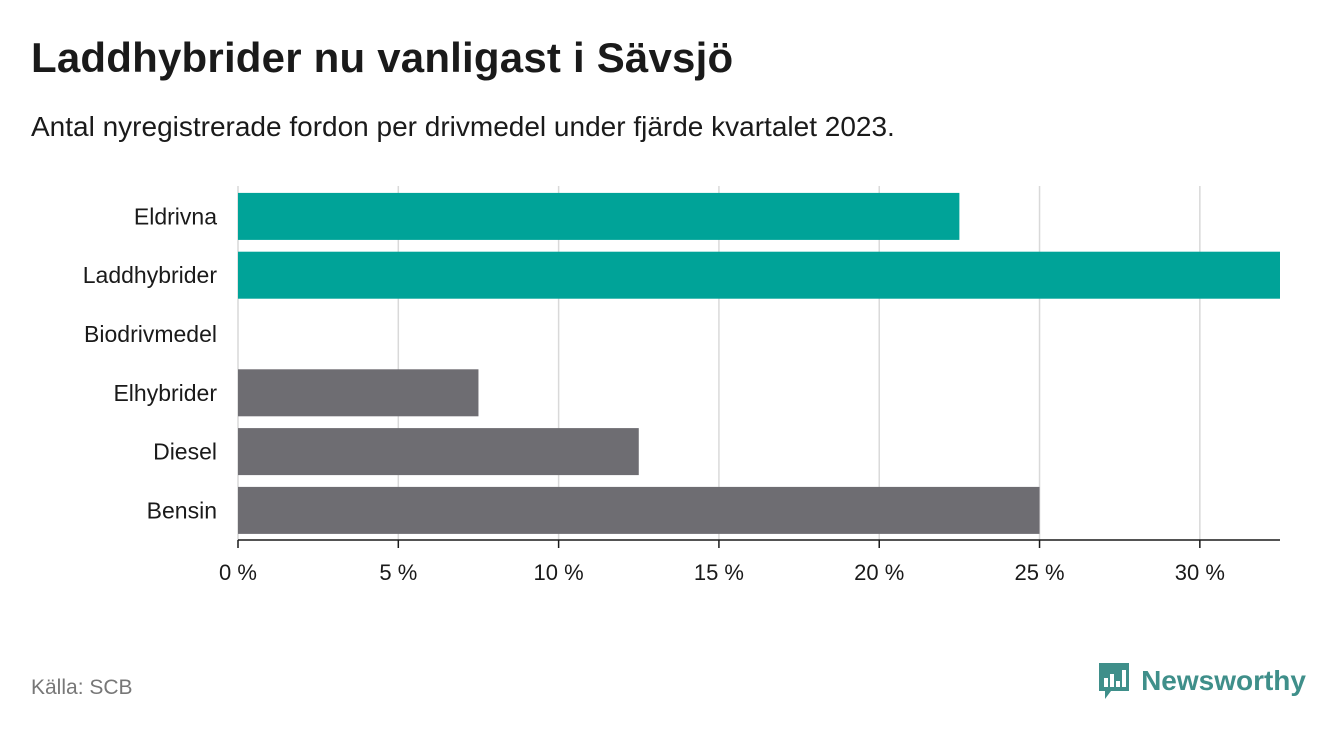 This screenshot has height=733, width=1340. Describe the element at coordinates (238, 572) in the screenshot. I see `tick-label-0: 0 %` at that location.